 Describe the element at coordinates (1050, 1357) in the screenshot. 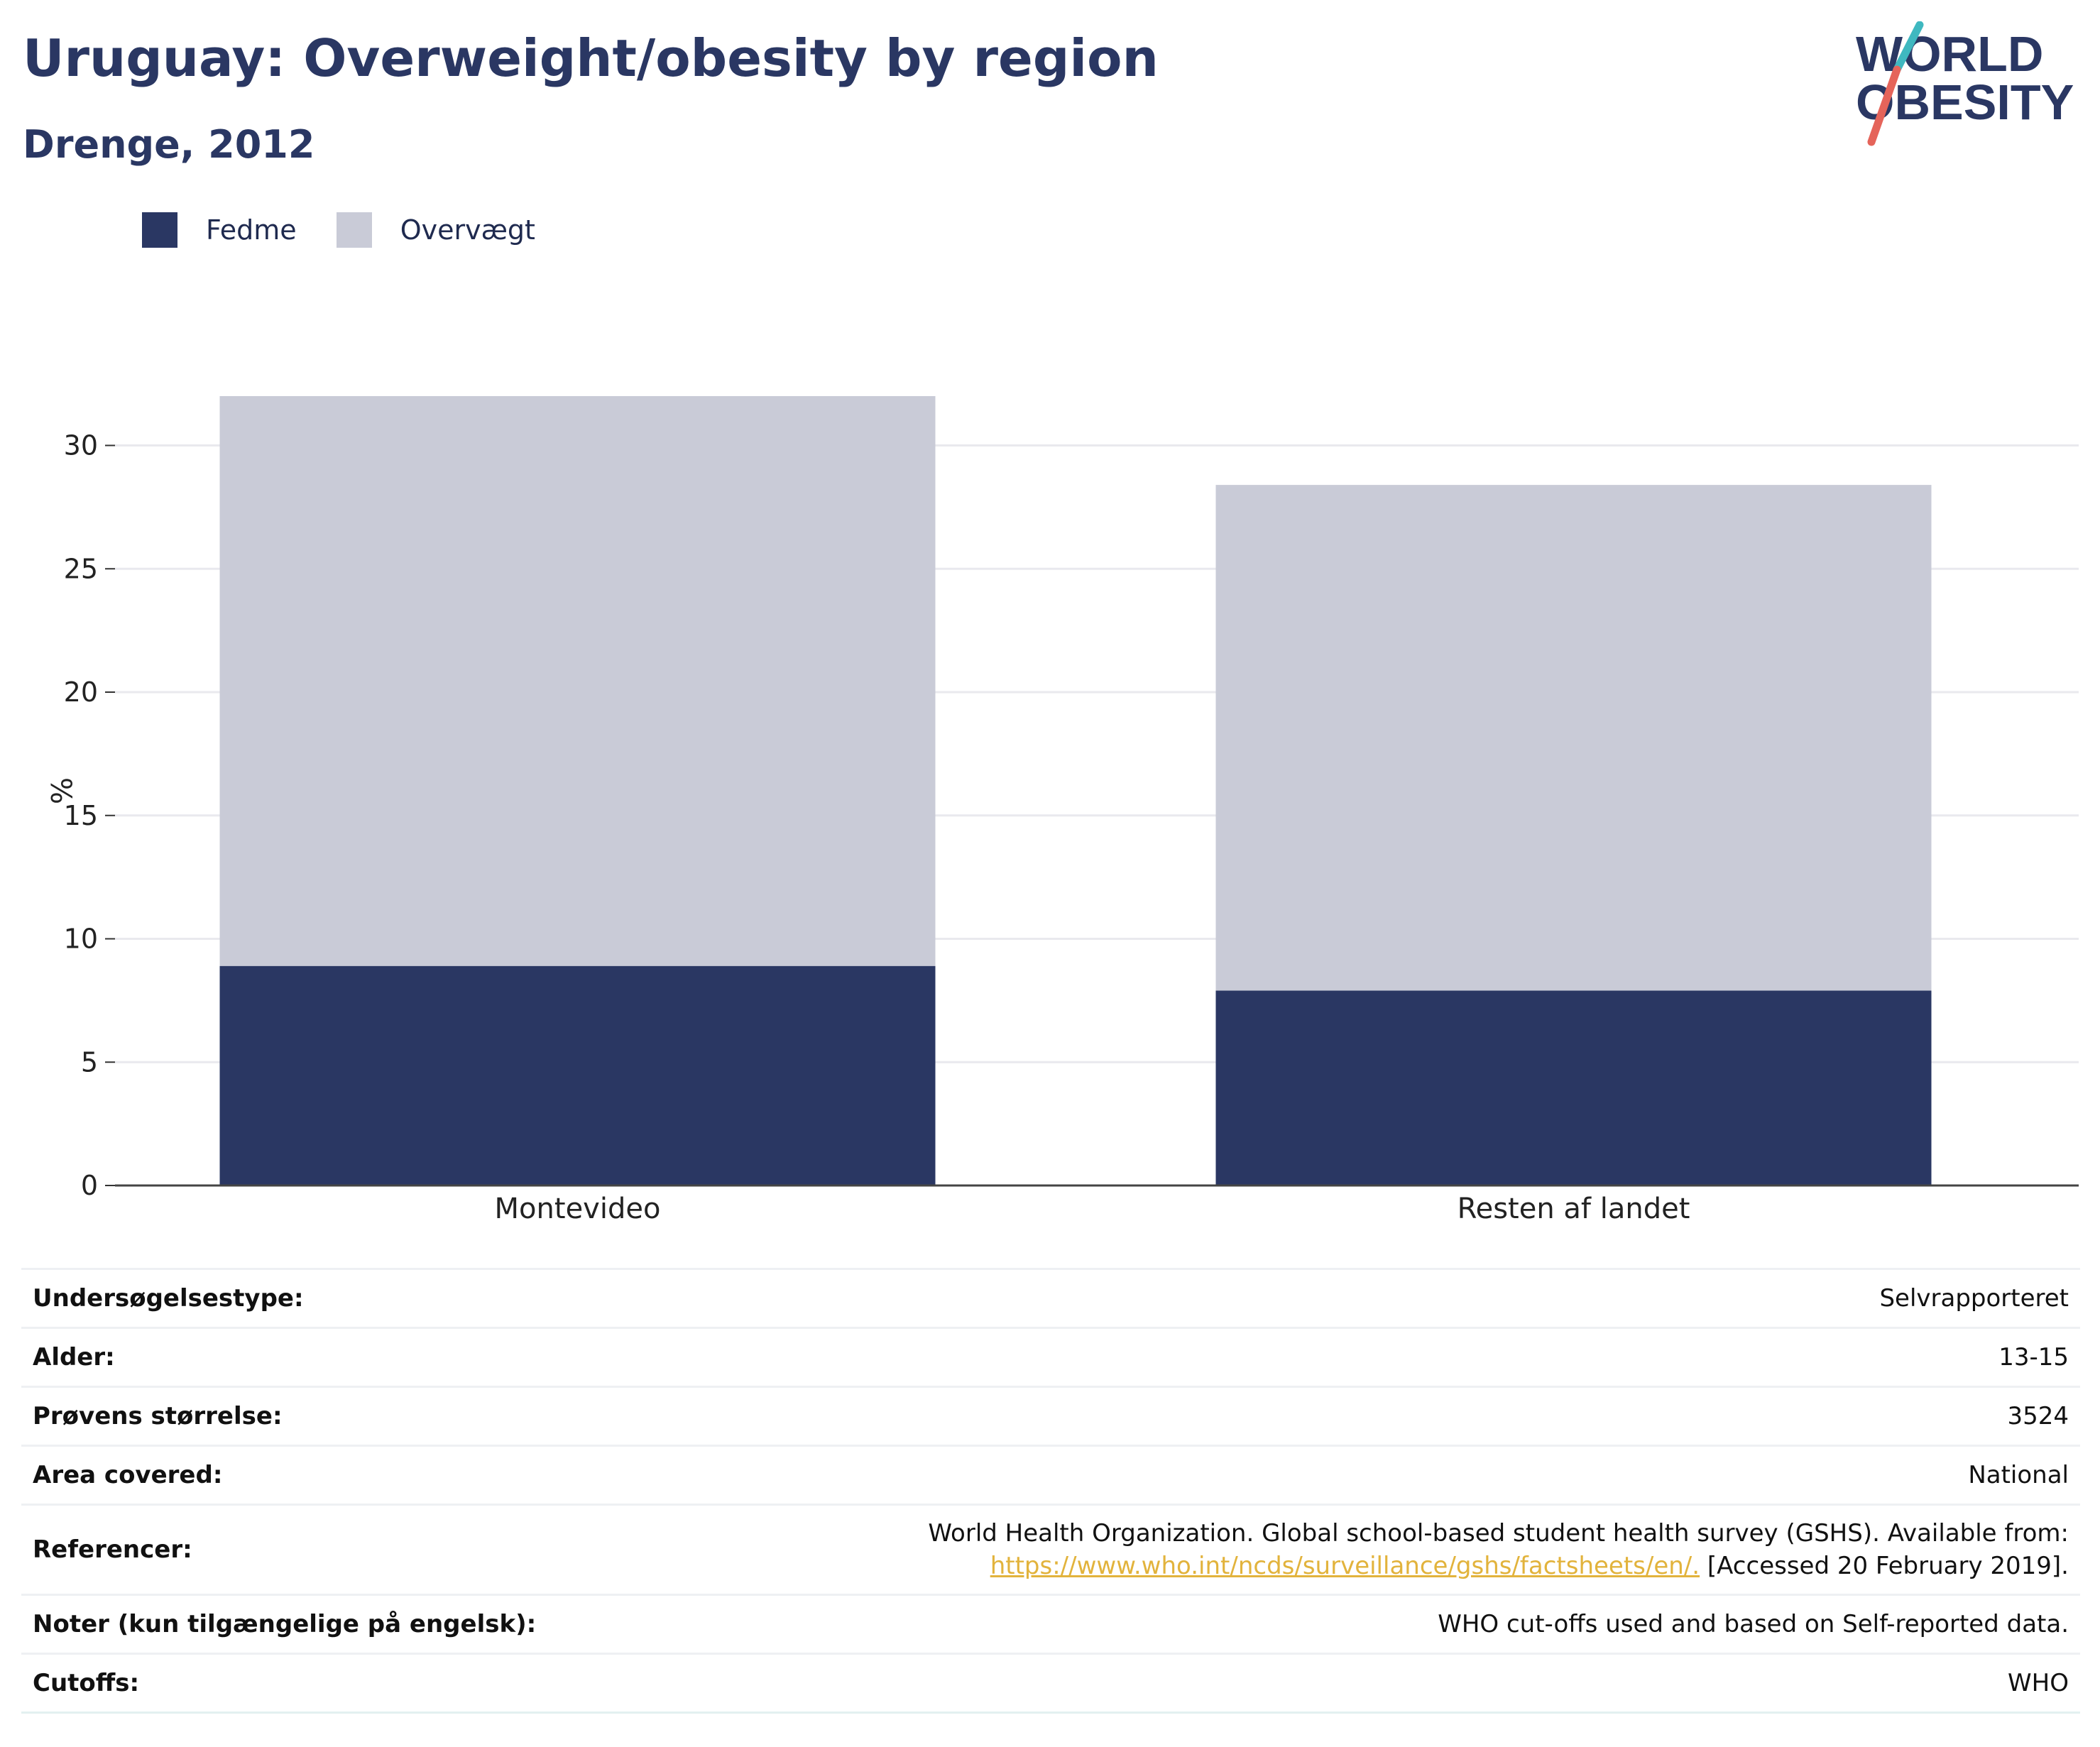

I see `info-row-age: Alder: 13-15` at that location.